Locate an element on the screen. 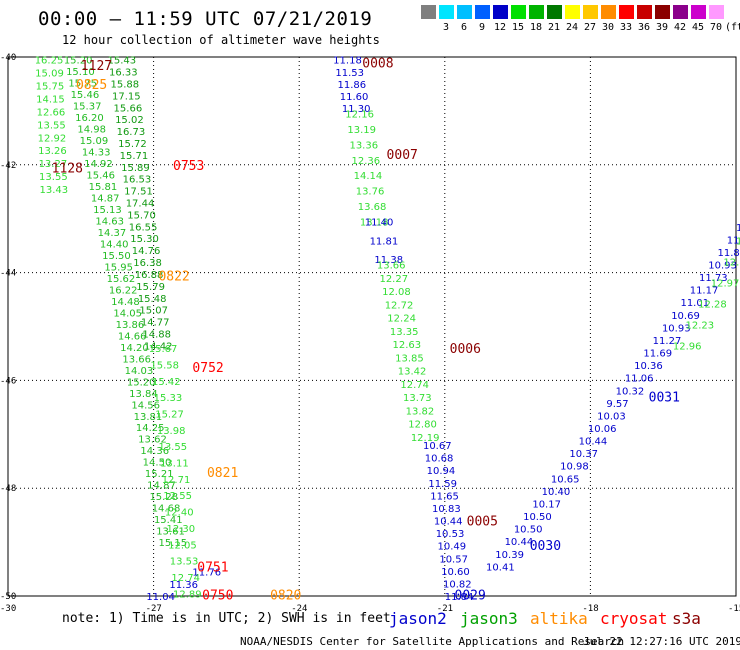 The height and width of the screenshot is (650, 740). wave-height-value: 13.11 is located at coordinates (174, 464).